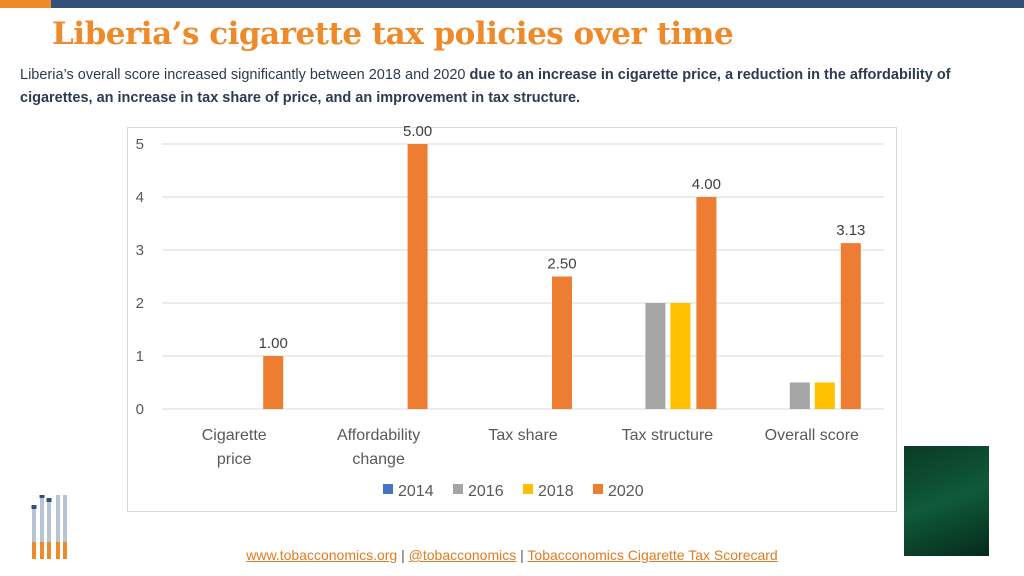 Image resolution: width=1024 pixels, height=576 pixels. I want to click on website-link: www.tobacconomics.org, so click(322, 555).